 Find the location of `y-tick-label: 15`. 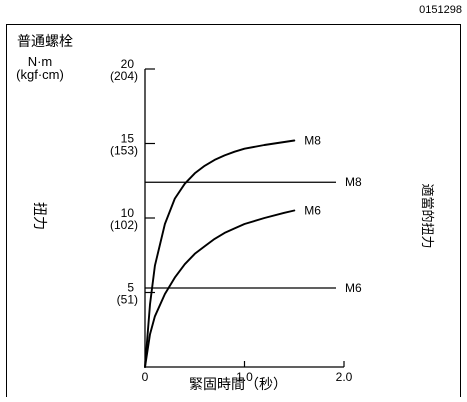

y-tick-label: 15 is located at coordinates (128, 139).